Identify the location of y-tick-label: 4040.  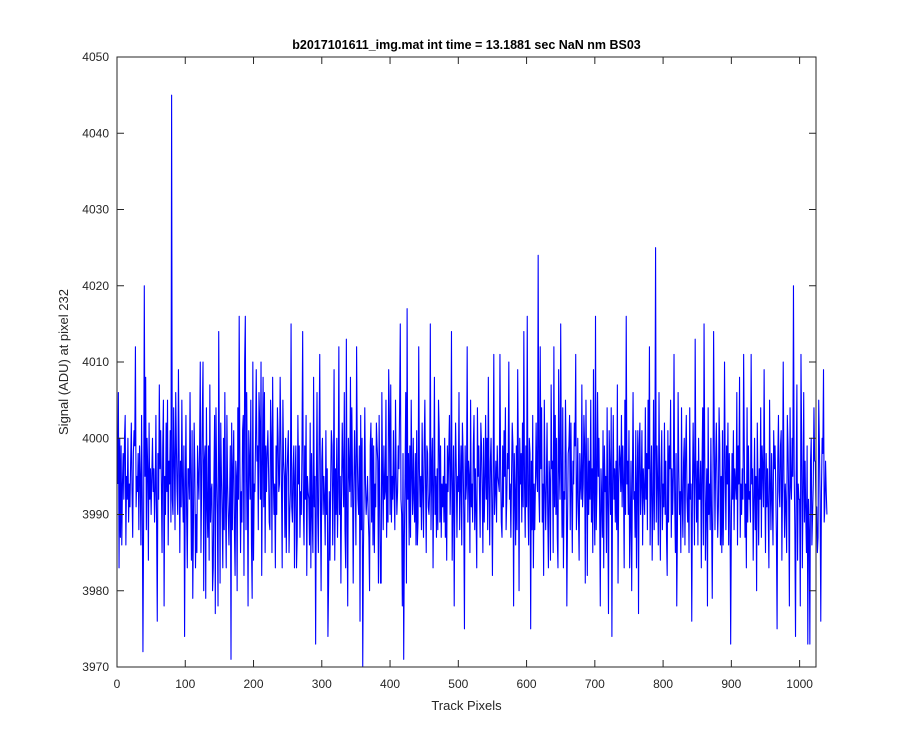
(95, 133).